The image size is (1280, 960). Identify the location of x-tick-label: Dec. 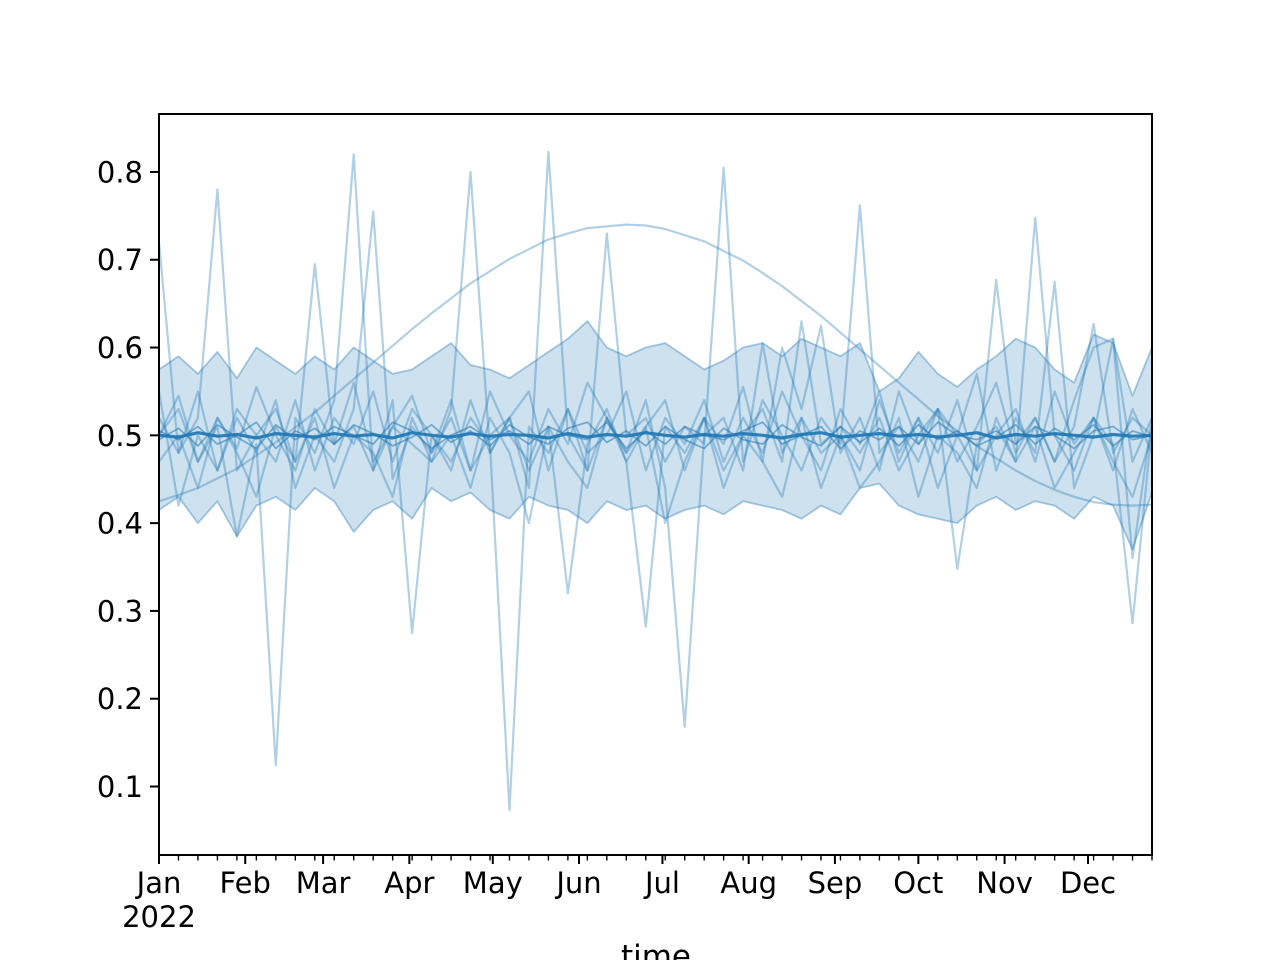
(1088, 883).